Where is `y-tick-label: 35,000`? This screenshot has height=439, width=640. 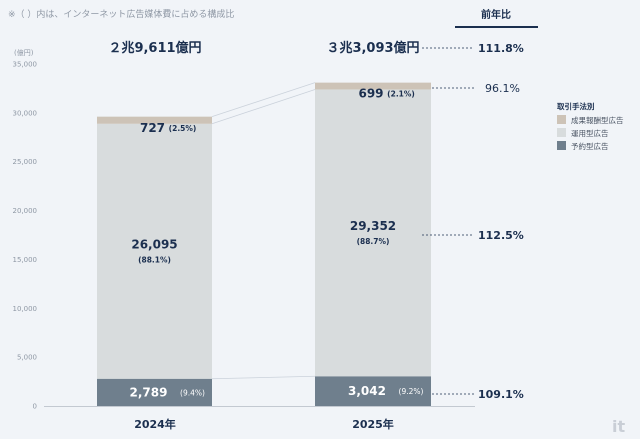
y-tick-label: 35,000 is located at coordinates (25, 65).